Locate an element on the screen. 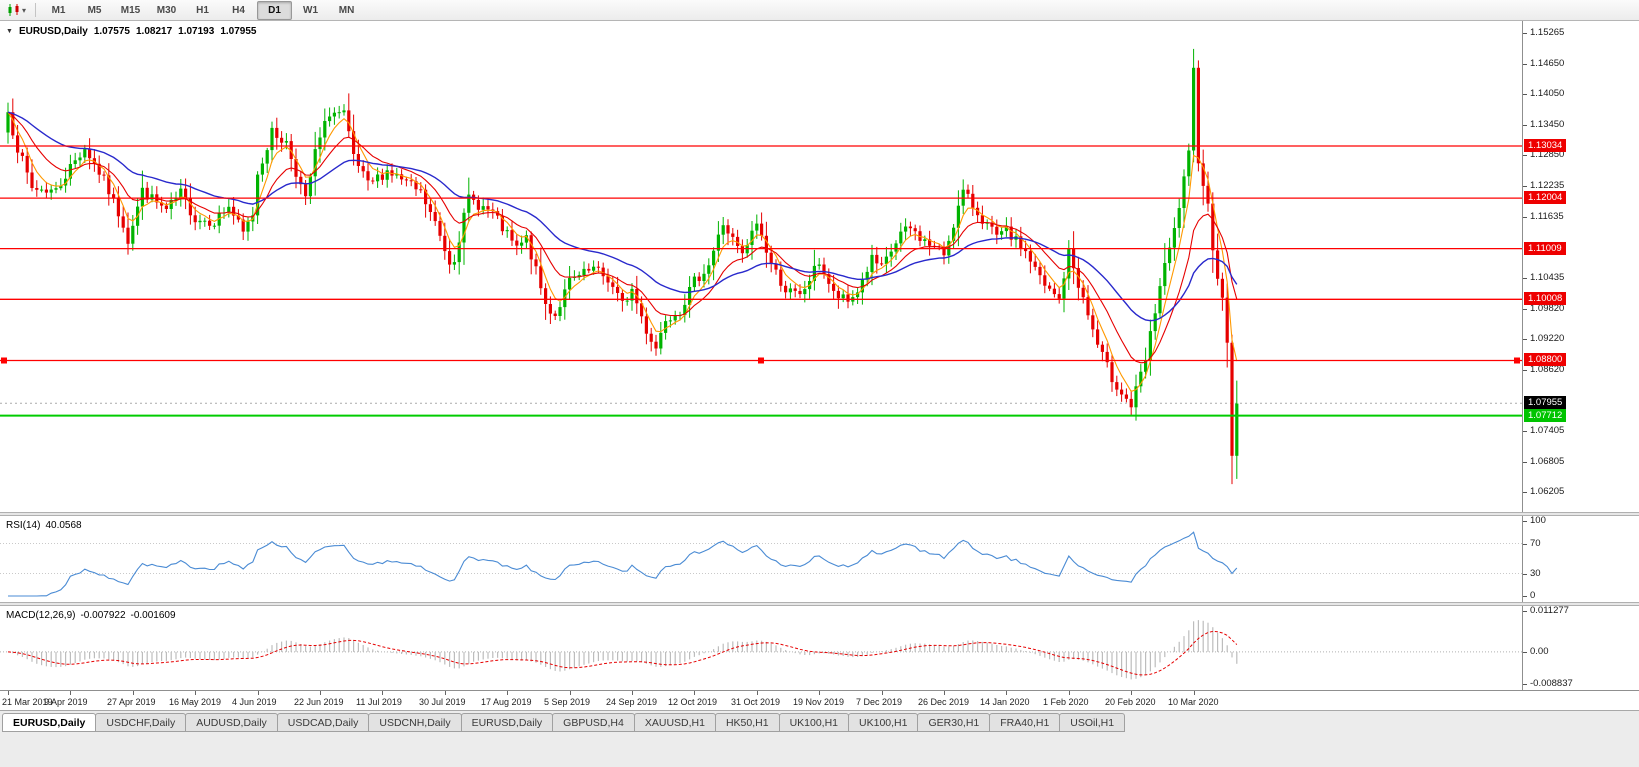  macd-plot is located at coordinates (761, 648).